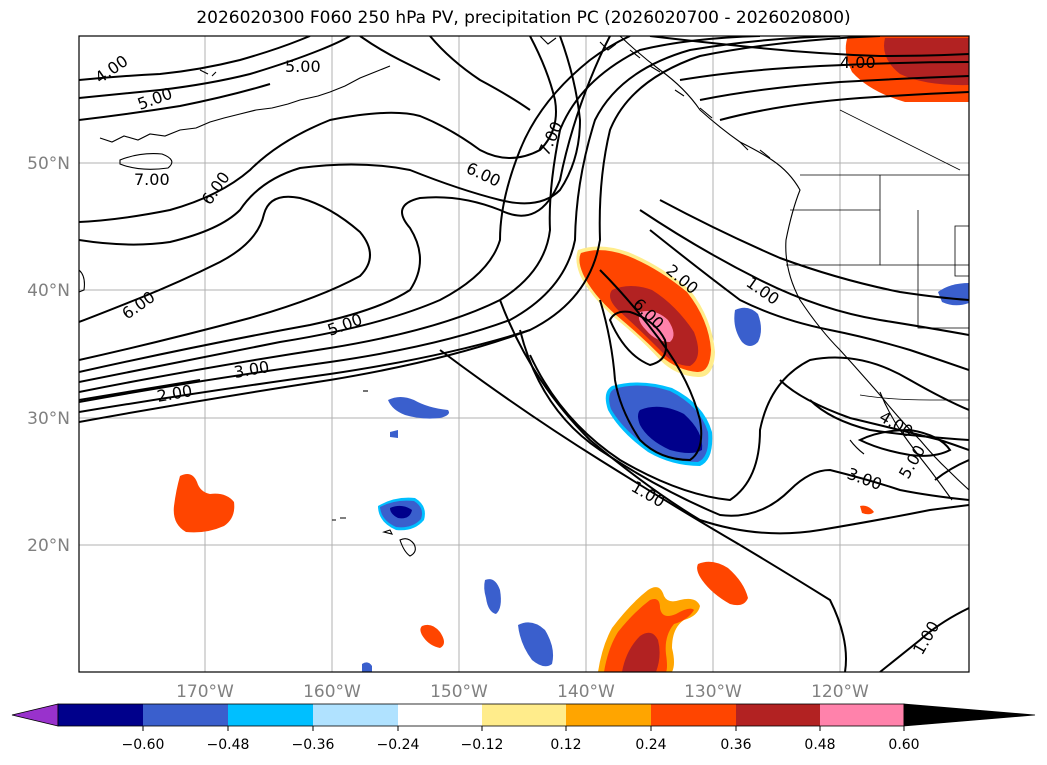 This screenshot has width=1047, height=765. What do you see at coordinates (332, 692) in the screenshot?
I see `lon-label: 160°W` at bounding box center [332, 692].